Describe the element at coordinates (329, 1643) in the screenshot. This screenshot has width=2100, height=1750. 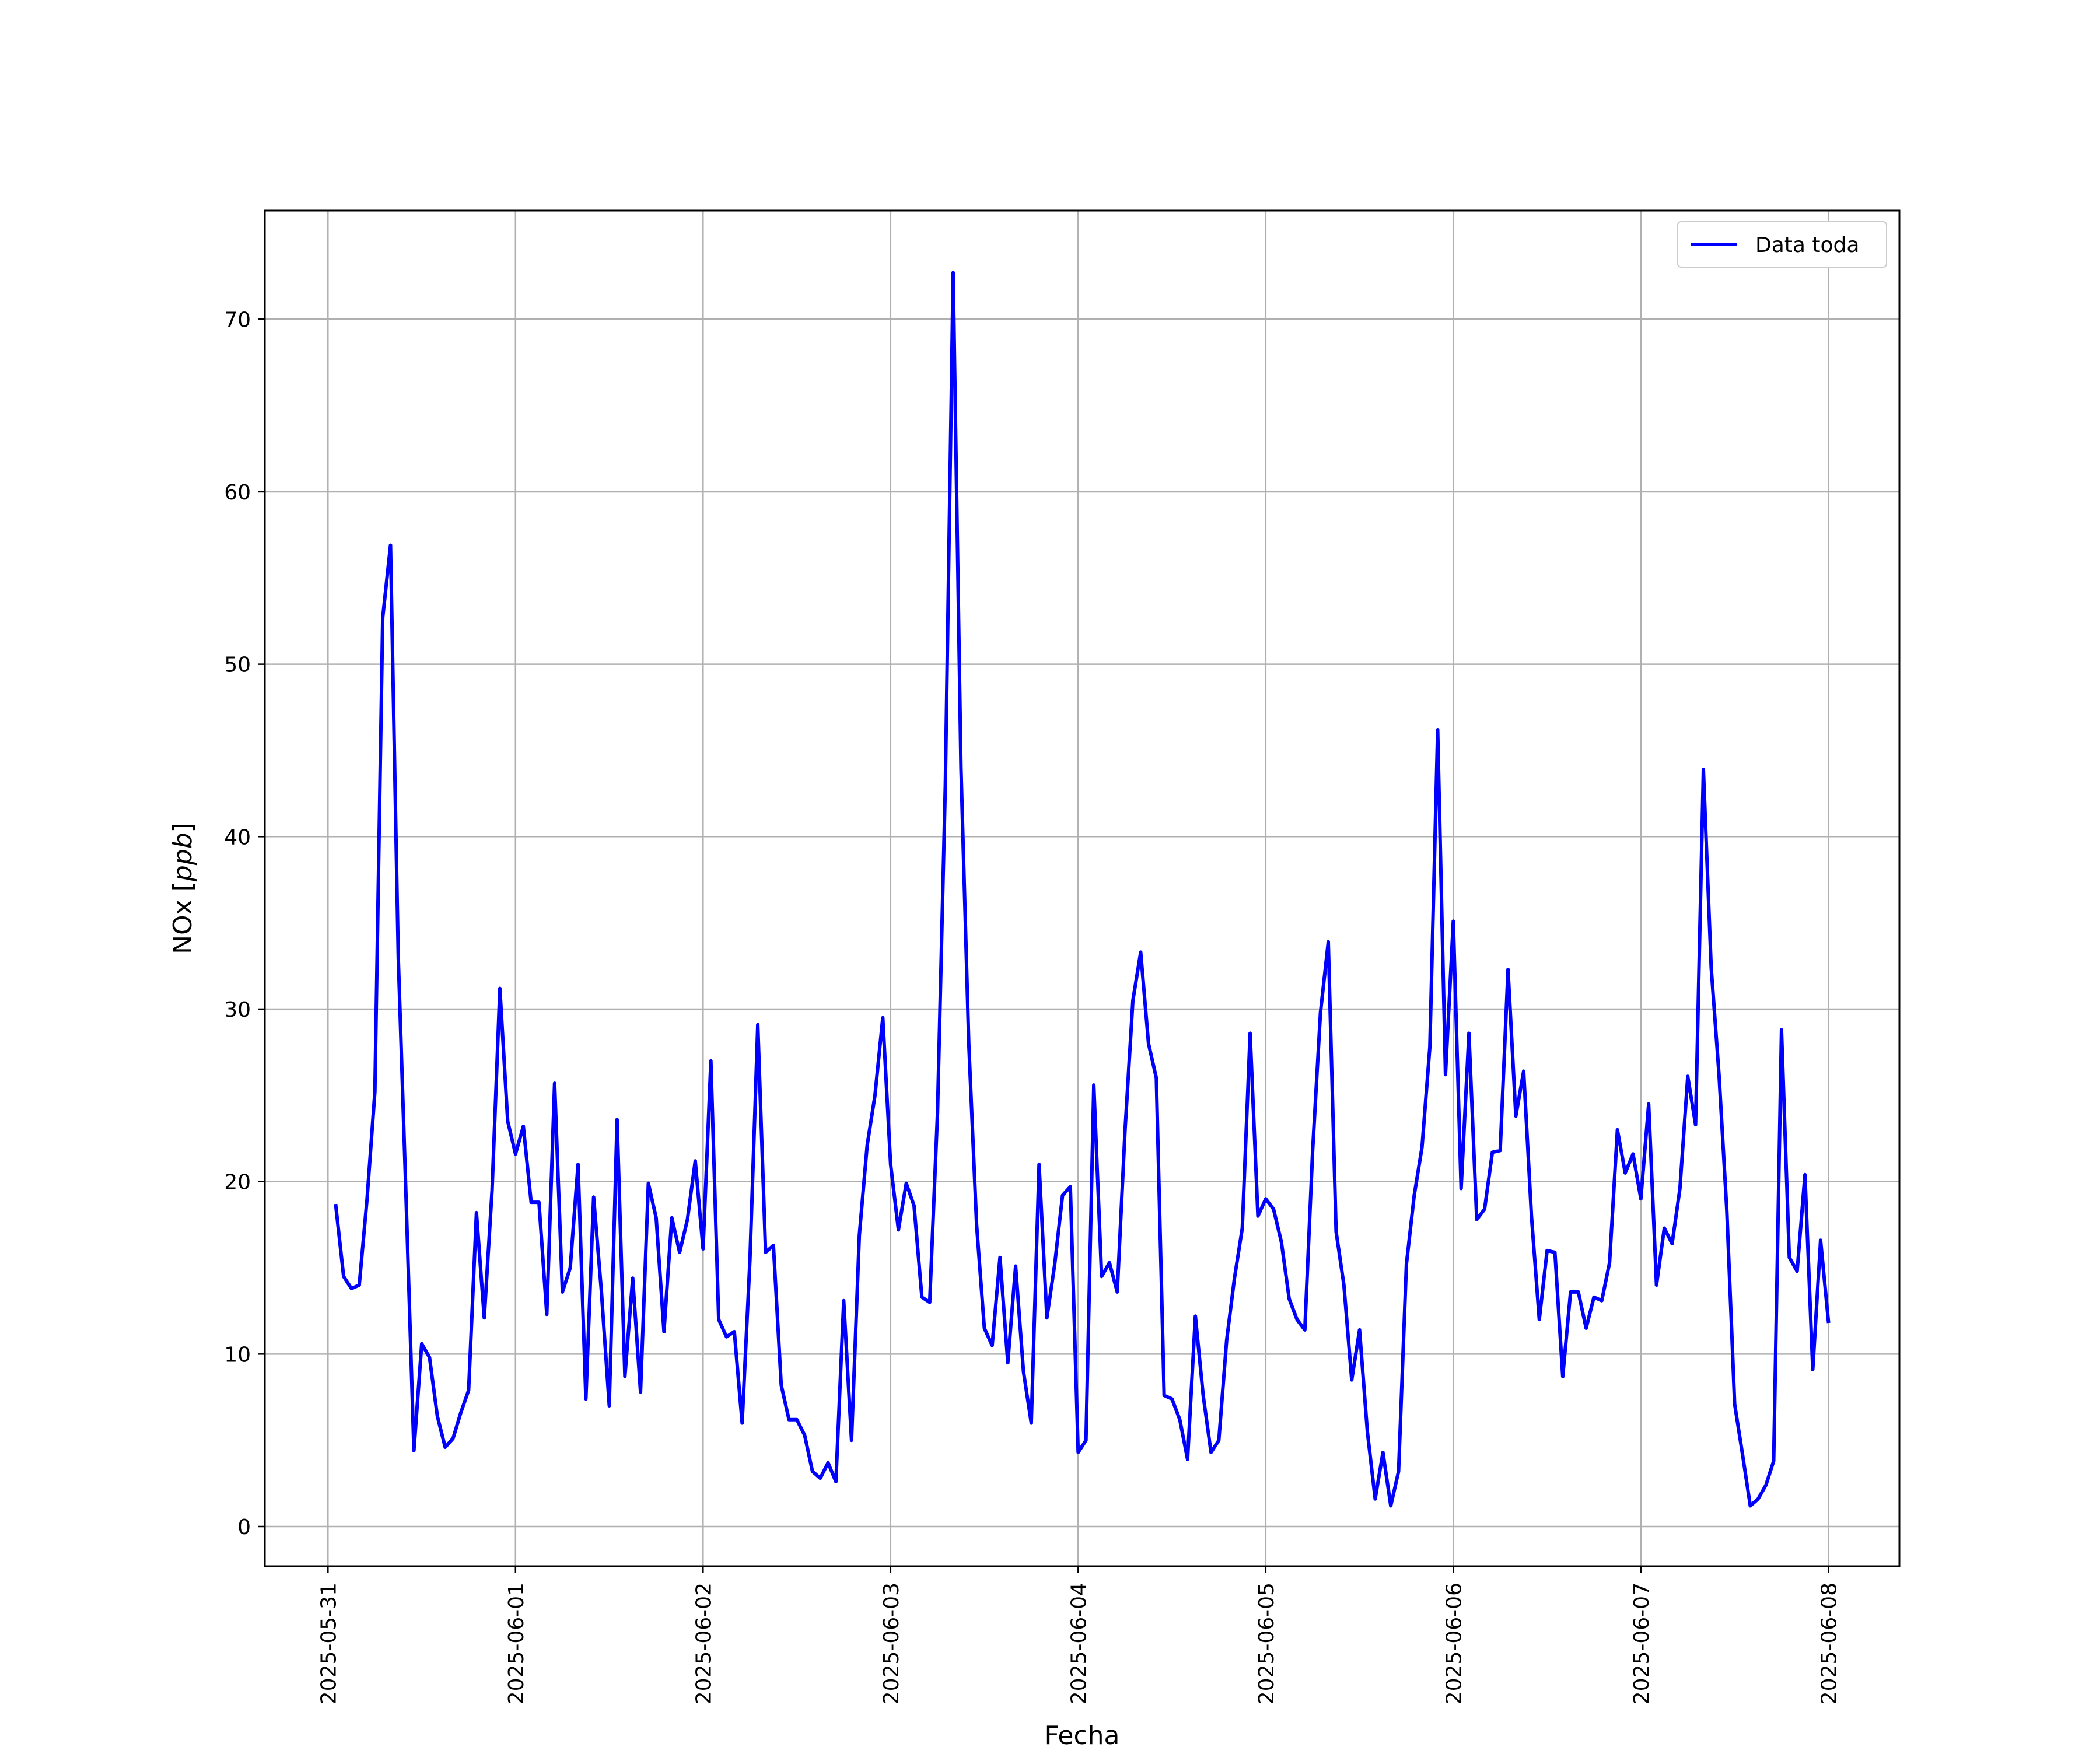
I see `x-tick-label: 2025-05-31` at that location.